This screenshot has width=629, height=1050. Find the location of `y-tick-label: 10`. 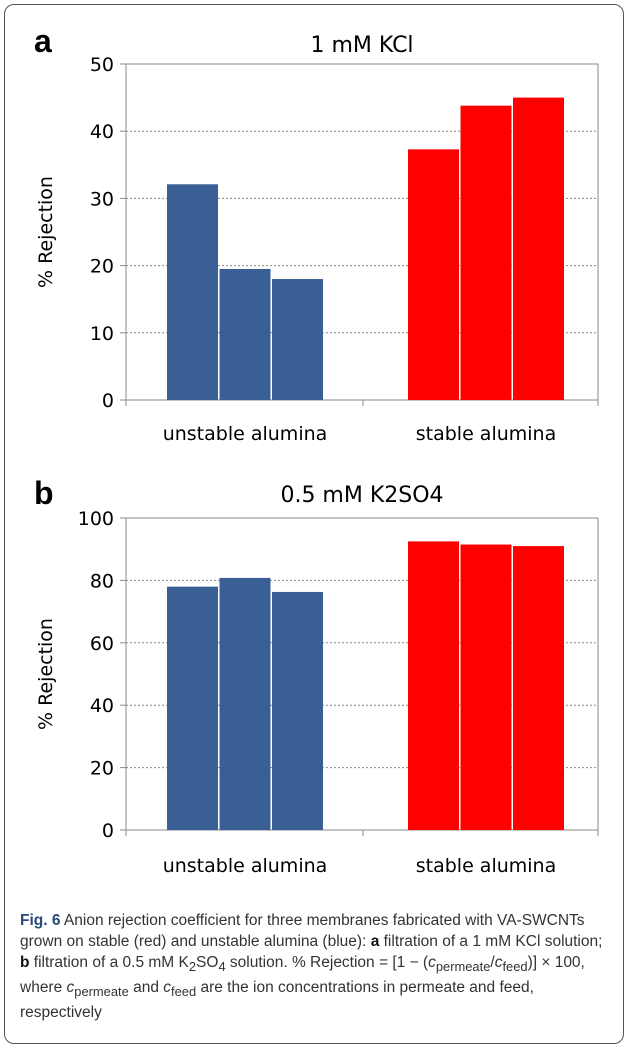

y-tick-label: 10 is located at coordinates (102, 334).